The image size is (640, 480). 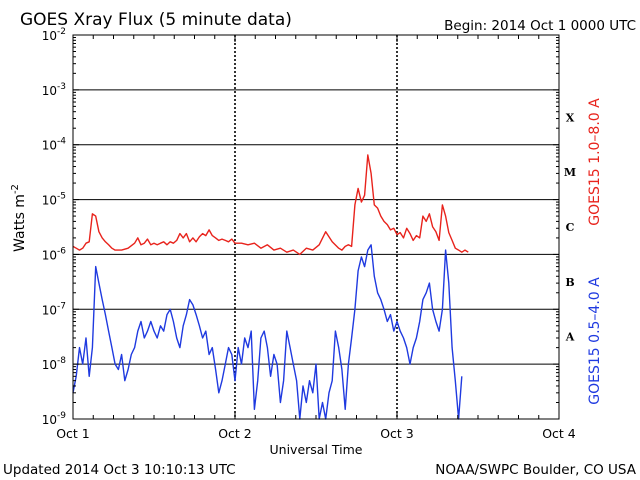 I want to click on y-axis-label-text: Watts m, so click(x=20, y=223).